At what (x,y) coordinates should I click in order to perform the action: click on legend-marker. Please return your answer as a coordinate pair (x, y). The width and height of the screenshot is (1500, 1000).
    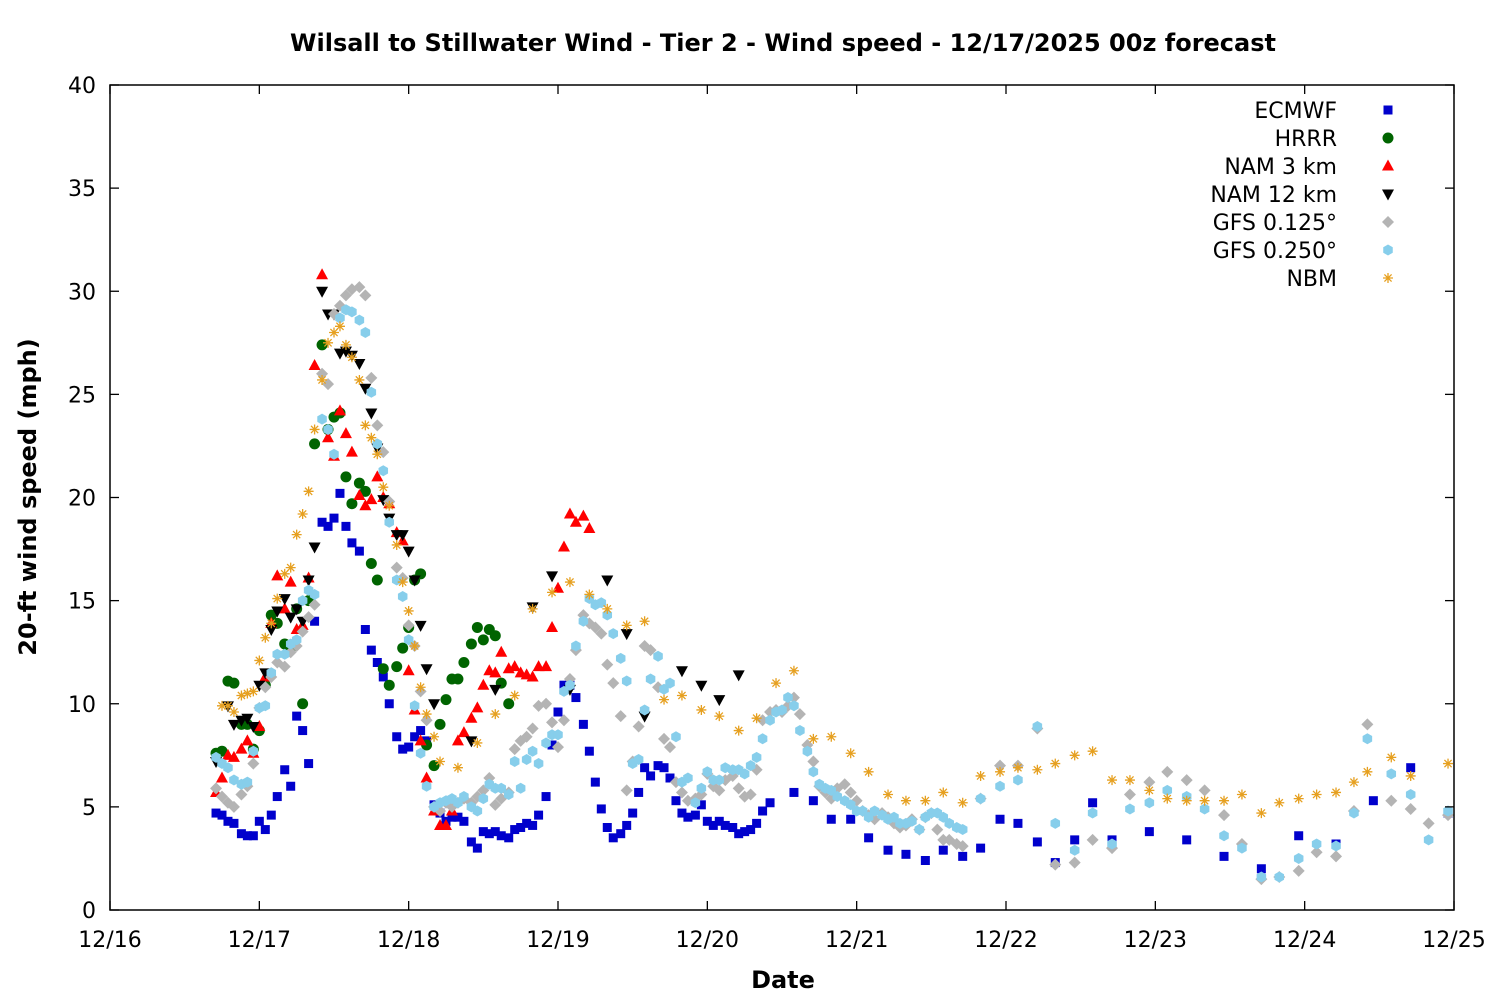
    Looking at the image, I should click on (1388, 195).